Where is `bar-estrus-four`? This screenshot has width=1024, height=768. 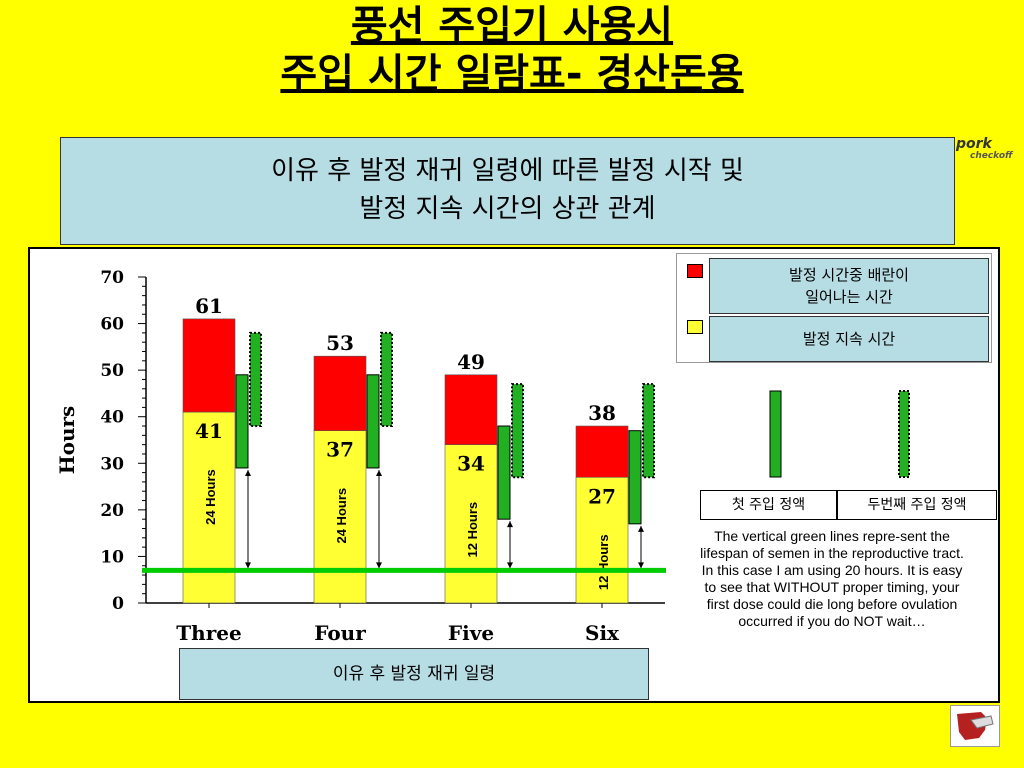
bar-estrus-four is located at coordinates (340, 517).